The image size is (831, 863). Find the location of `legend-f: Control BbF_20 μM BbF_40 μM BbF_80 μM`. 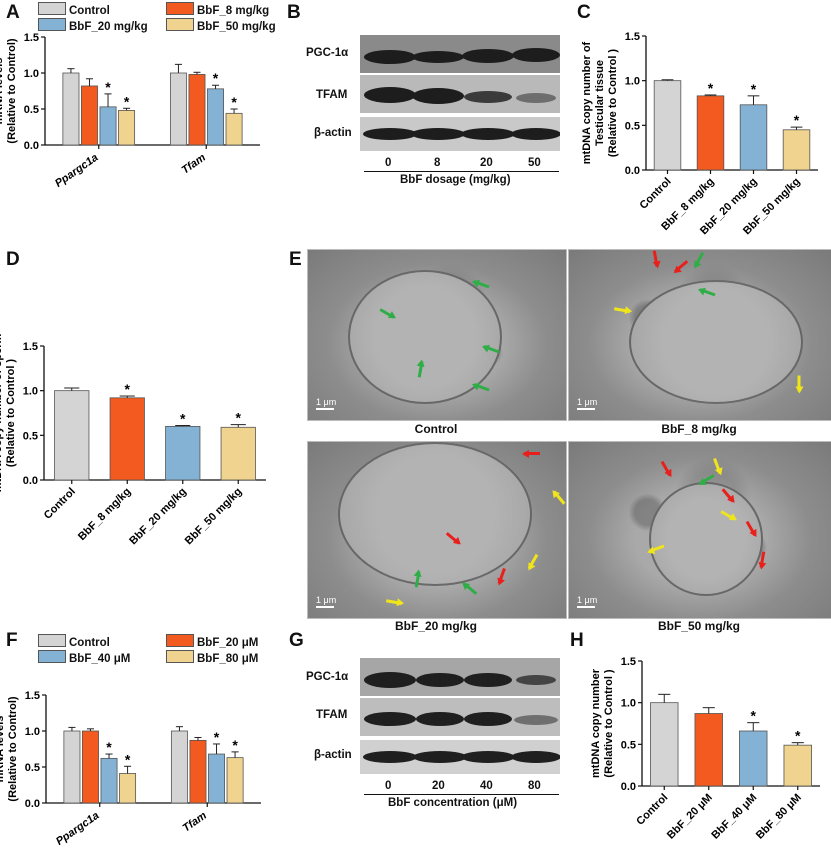

legend-f: Control BbF_20 μM BbF_40 μM BbF_80 μM is located at coordinates (160, 649).